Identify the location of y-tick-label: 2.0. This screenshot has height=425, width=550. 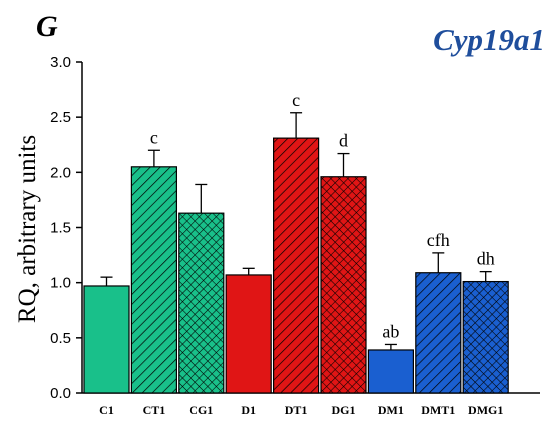
(60, 172).